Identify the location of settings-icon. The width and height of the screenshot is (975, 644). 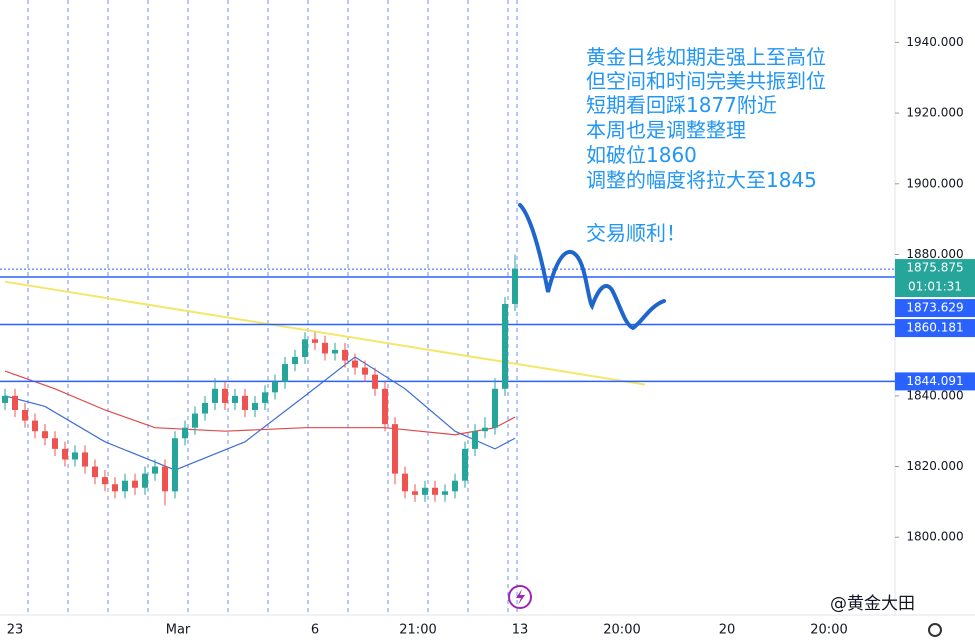
(935, 630).